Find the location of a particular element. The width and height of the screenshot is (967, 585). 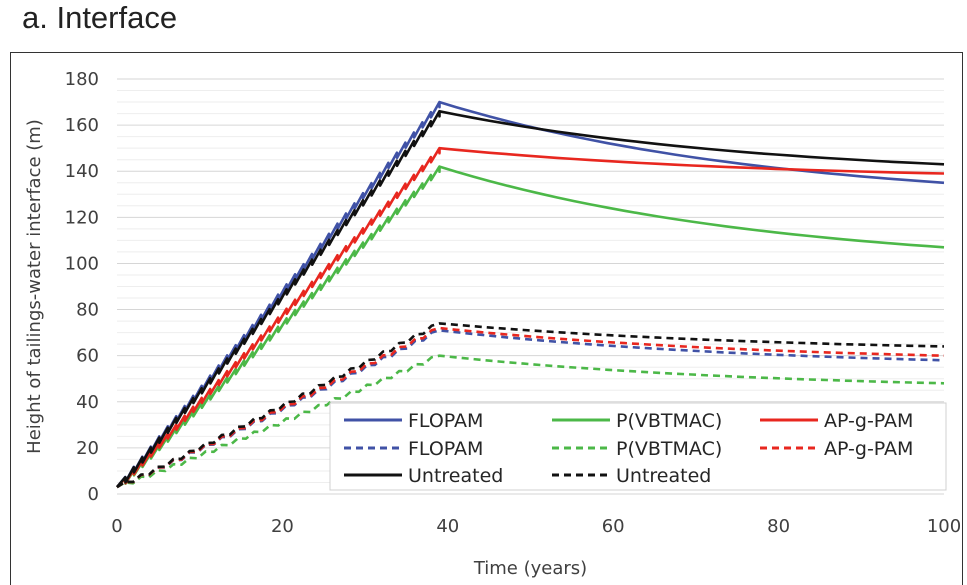

y-tick-label: 120 is located at coordinates (82, 217).